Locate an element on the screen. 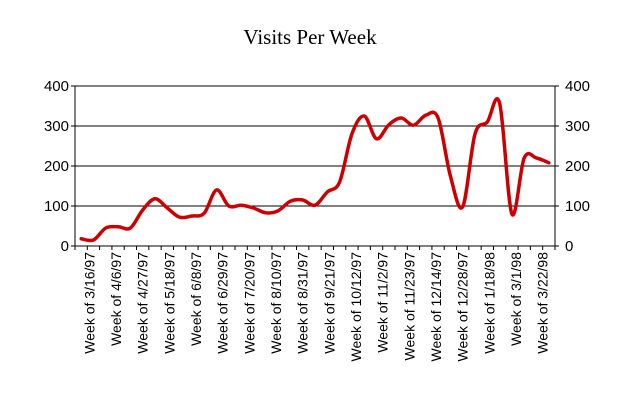  x-tick-label: Week of 1/18/98 is located at coordinates (489, 303).